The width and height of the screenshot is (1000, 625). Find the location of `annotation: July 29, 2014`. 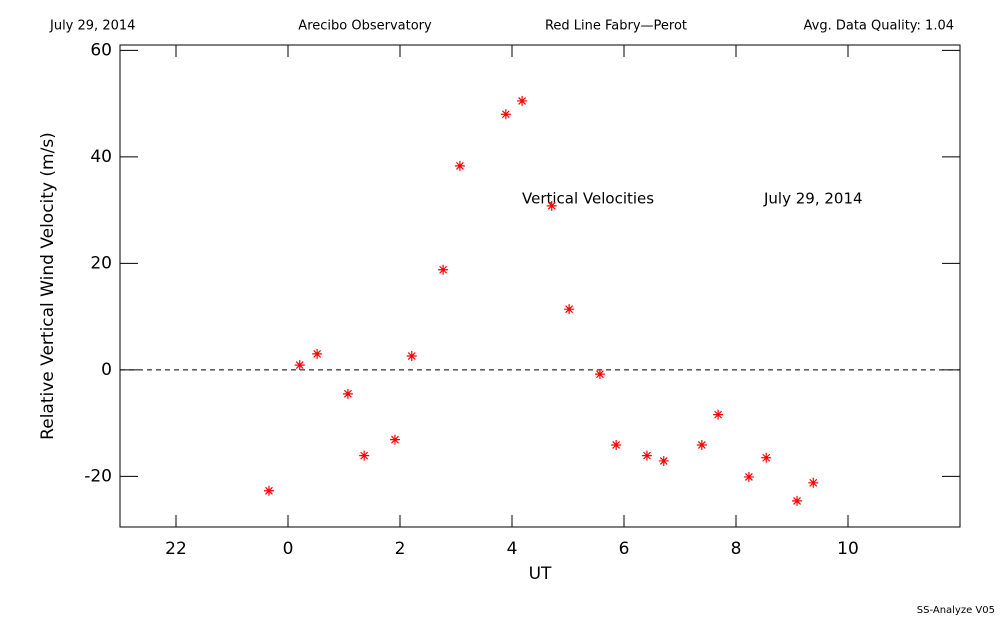

annotation: July 29, 2014 is located at coordinates (813, 199).